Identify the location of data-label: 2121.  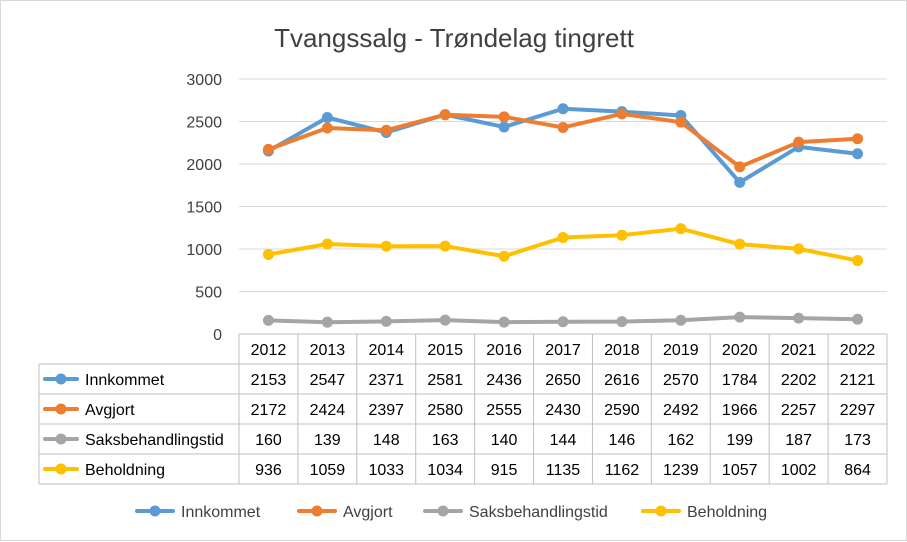
(858, 380).